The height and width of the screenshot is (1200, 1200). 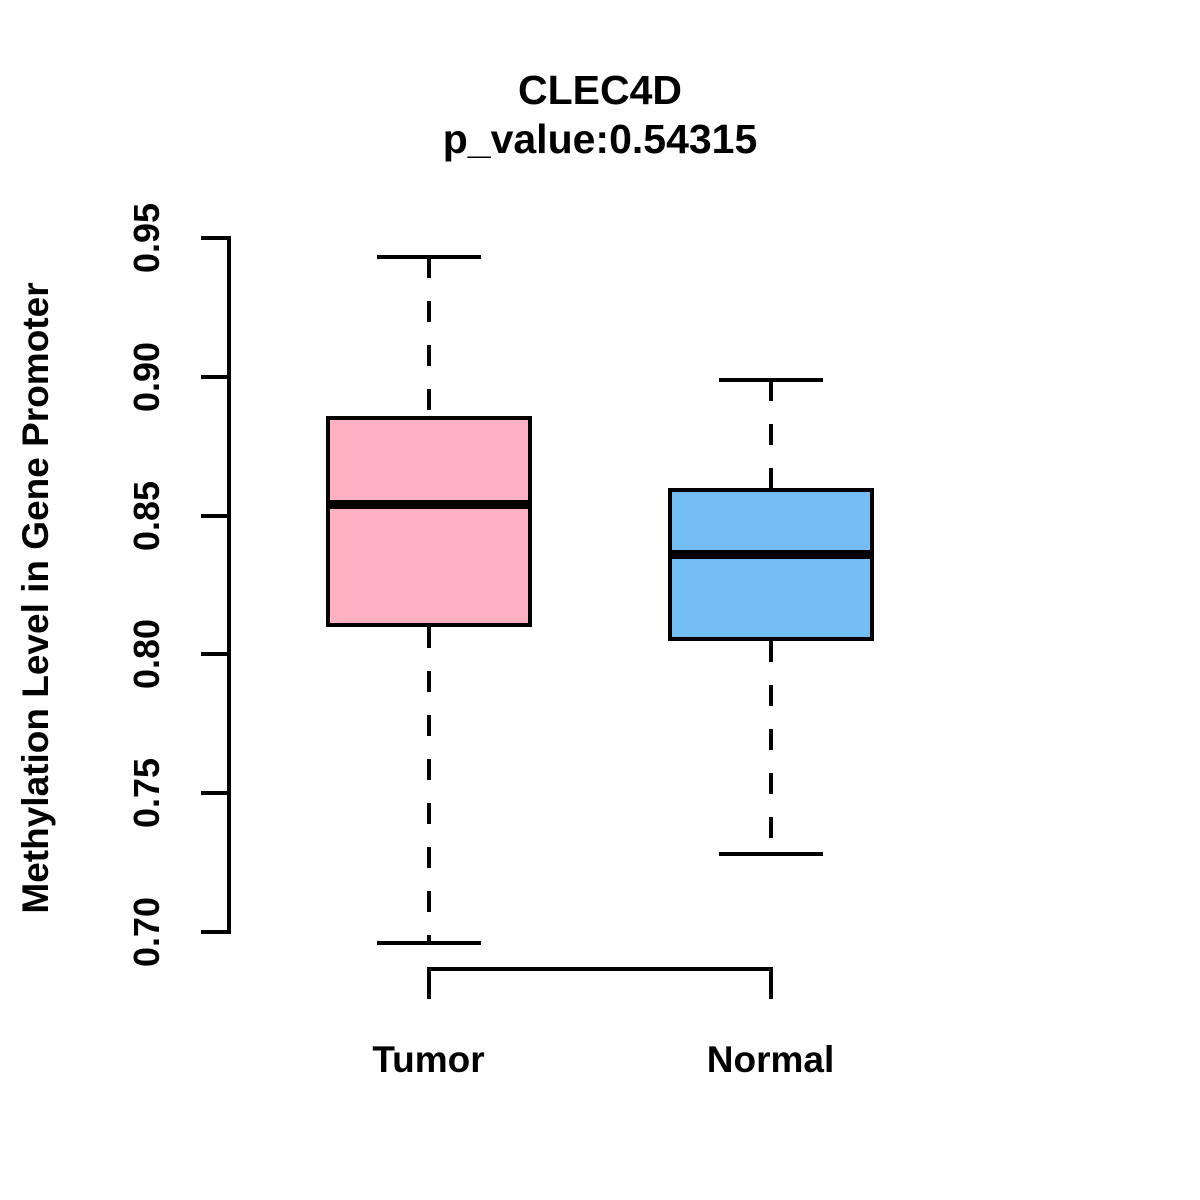 I want to click on chart-title: CLEC4D, so click(x=600, y=90).